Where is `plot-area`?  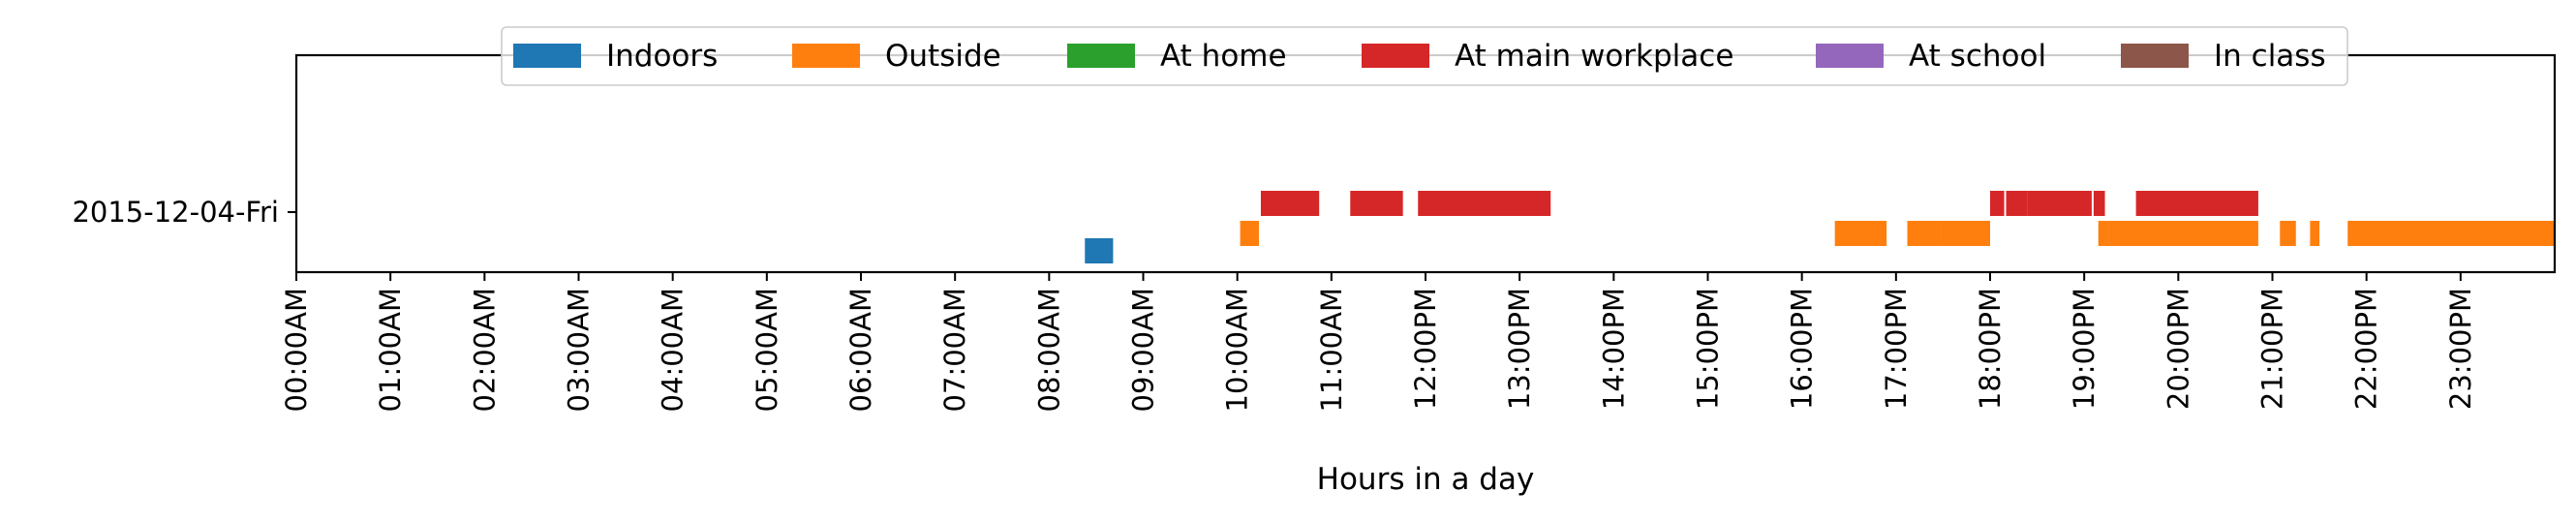 plot-area is located at coordinates (1820, 227).